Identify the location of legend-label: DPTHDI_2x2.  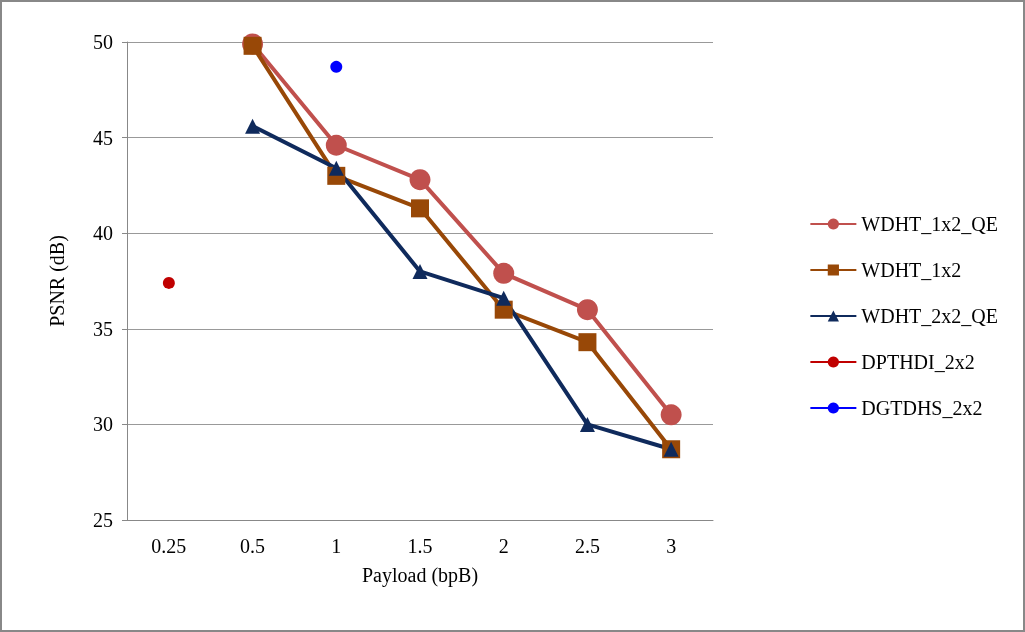
(918, 362).